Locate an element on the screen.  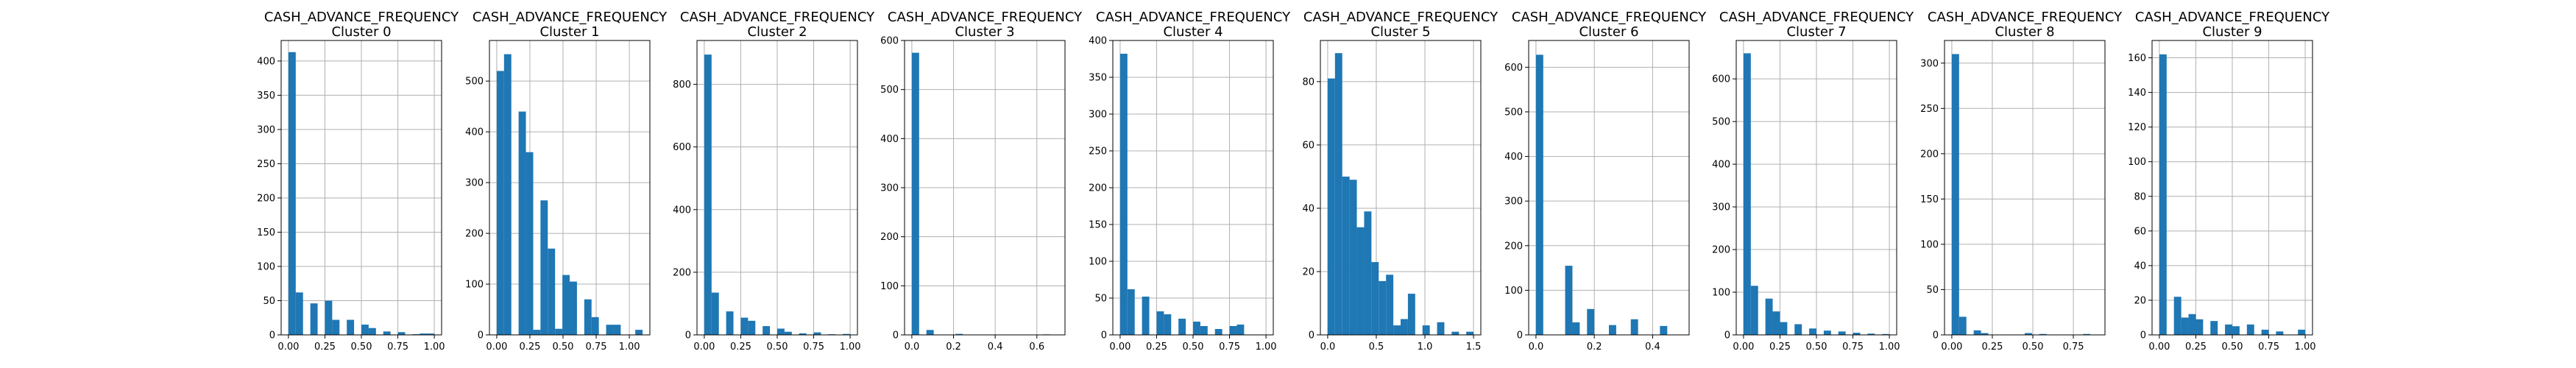
chart-subtitle: Cluster 1 is located at coordinates (569, 32).